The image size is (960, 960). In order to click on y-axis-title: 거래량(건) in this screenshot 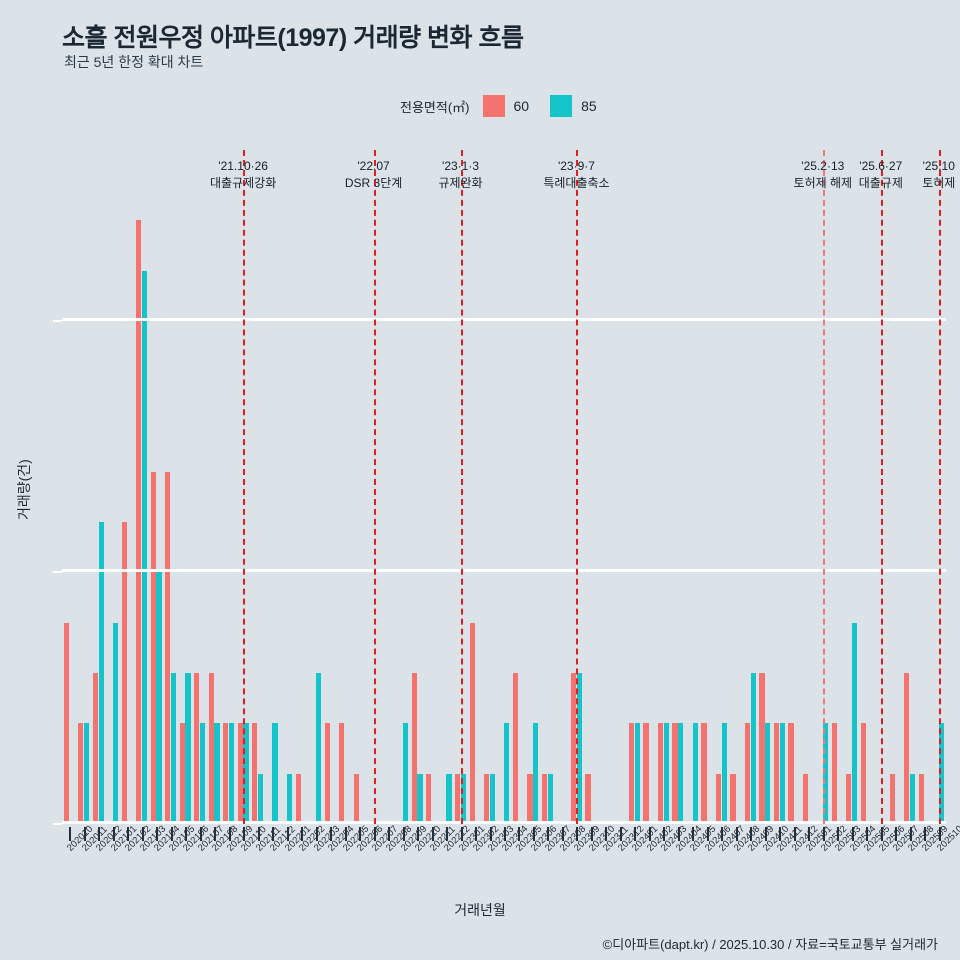, I will do `click(24, 489)`.